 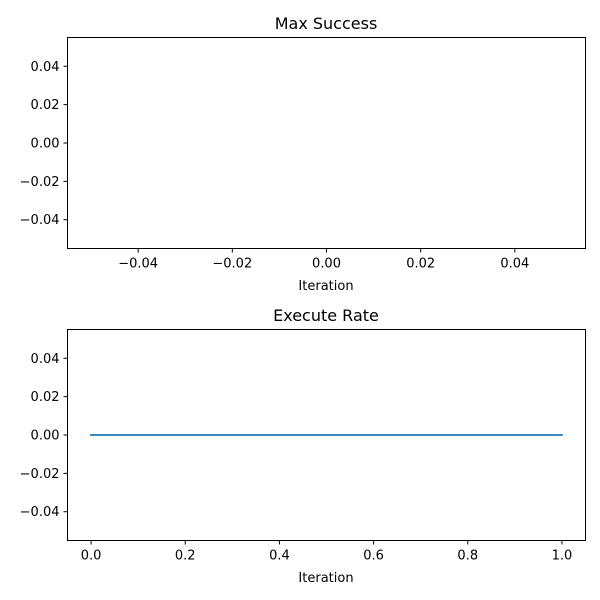 What do you see at coordinates (279, 556) in the screenshot?
I see `x-tick-label: 0.4` at bounding box center [279, 556].